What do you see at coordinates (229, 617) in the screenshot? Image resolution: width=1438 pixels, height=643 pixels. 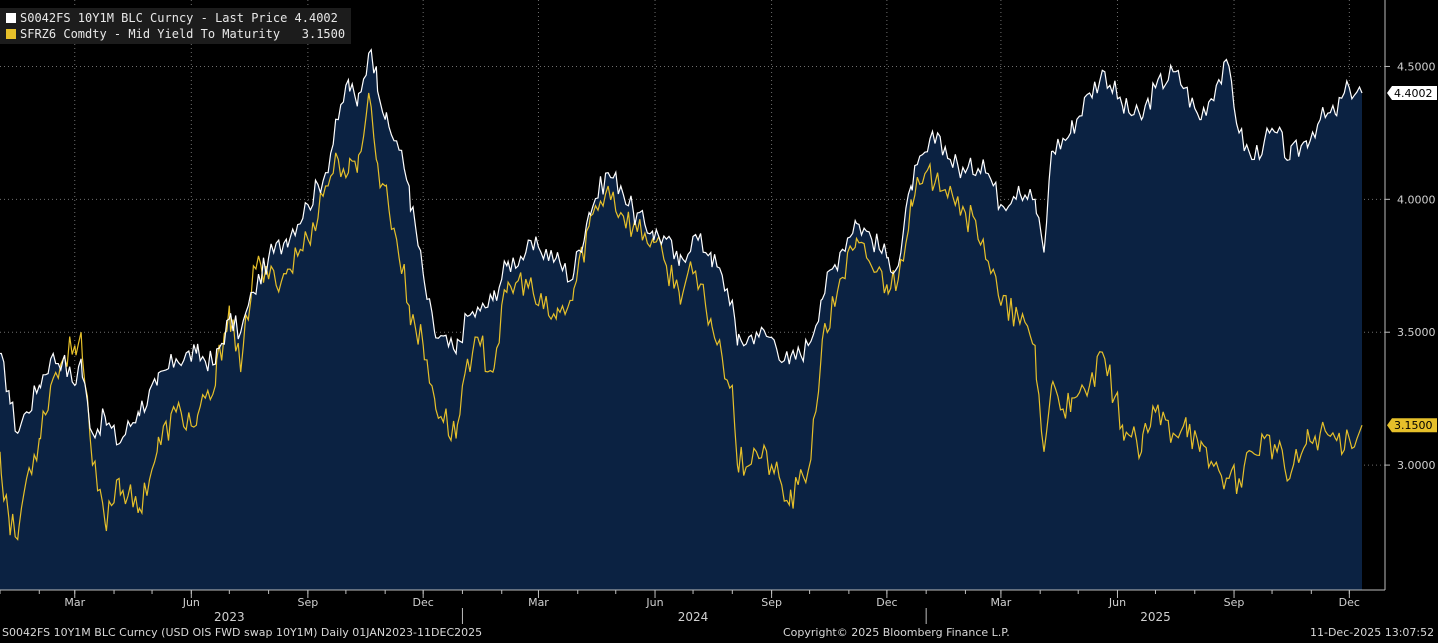 I see `year-label-0: 2023` at bounding box center [229, 617].